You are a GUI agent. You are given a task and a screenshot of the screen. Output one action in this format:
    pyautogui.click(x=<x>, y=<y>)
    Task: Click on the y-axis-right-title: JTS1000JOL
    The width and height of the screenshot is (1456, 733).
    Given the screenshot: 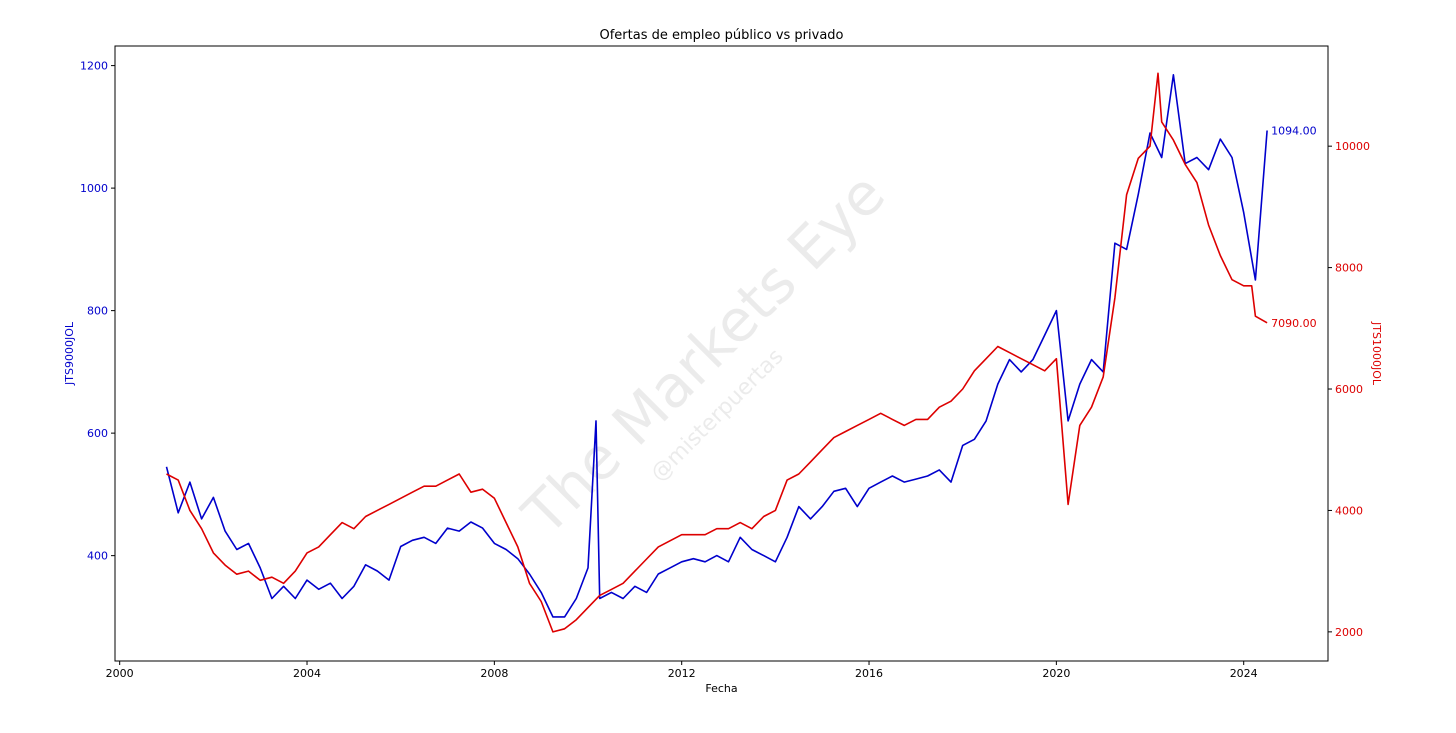 What is the action you would take?
    pyautogui.click(x=1376, y=353)
    